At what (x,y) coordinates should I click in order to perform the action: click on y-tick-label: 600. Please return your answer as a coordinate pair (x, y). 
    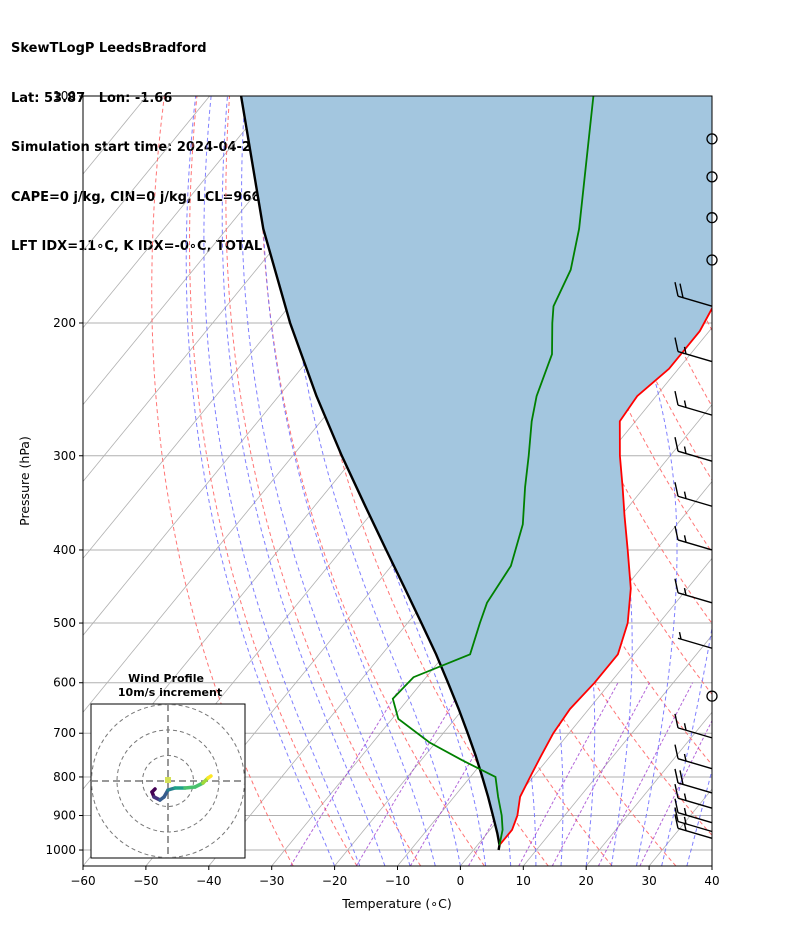
    Looking at the image, I should click on (64, 683).